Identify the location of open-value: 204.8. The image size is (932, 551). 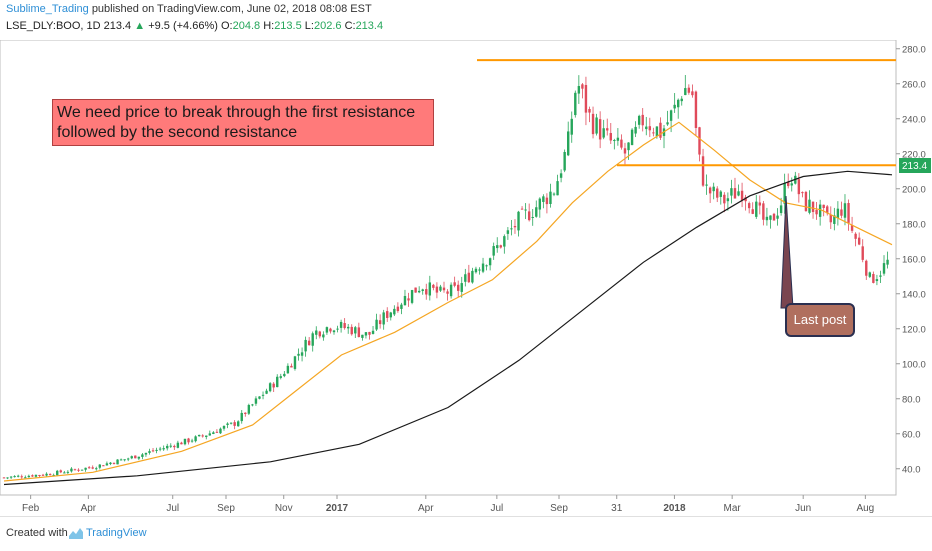
(246, 26).